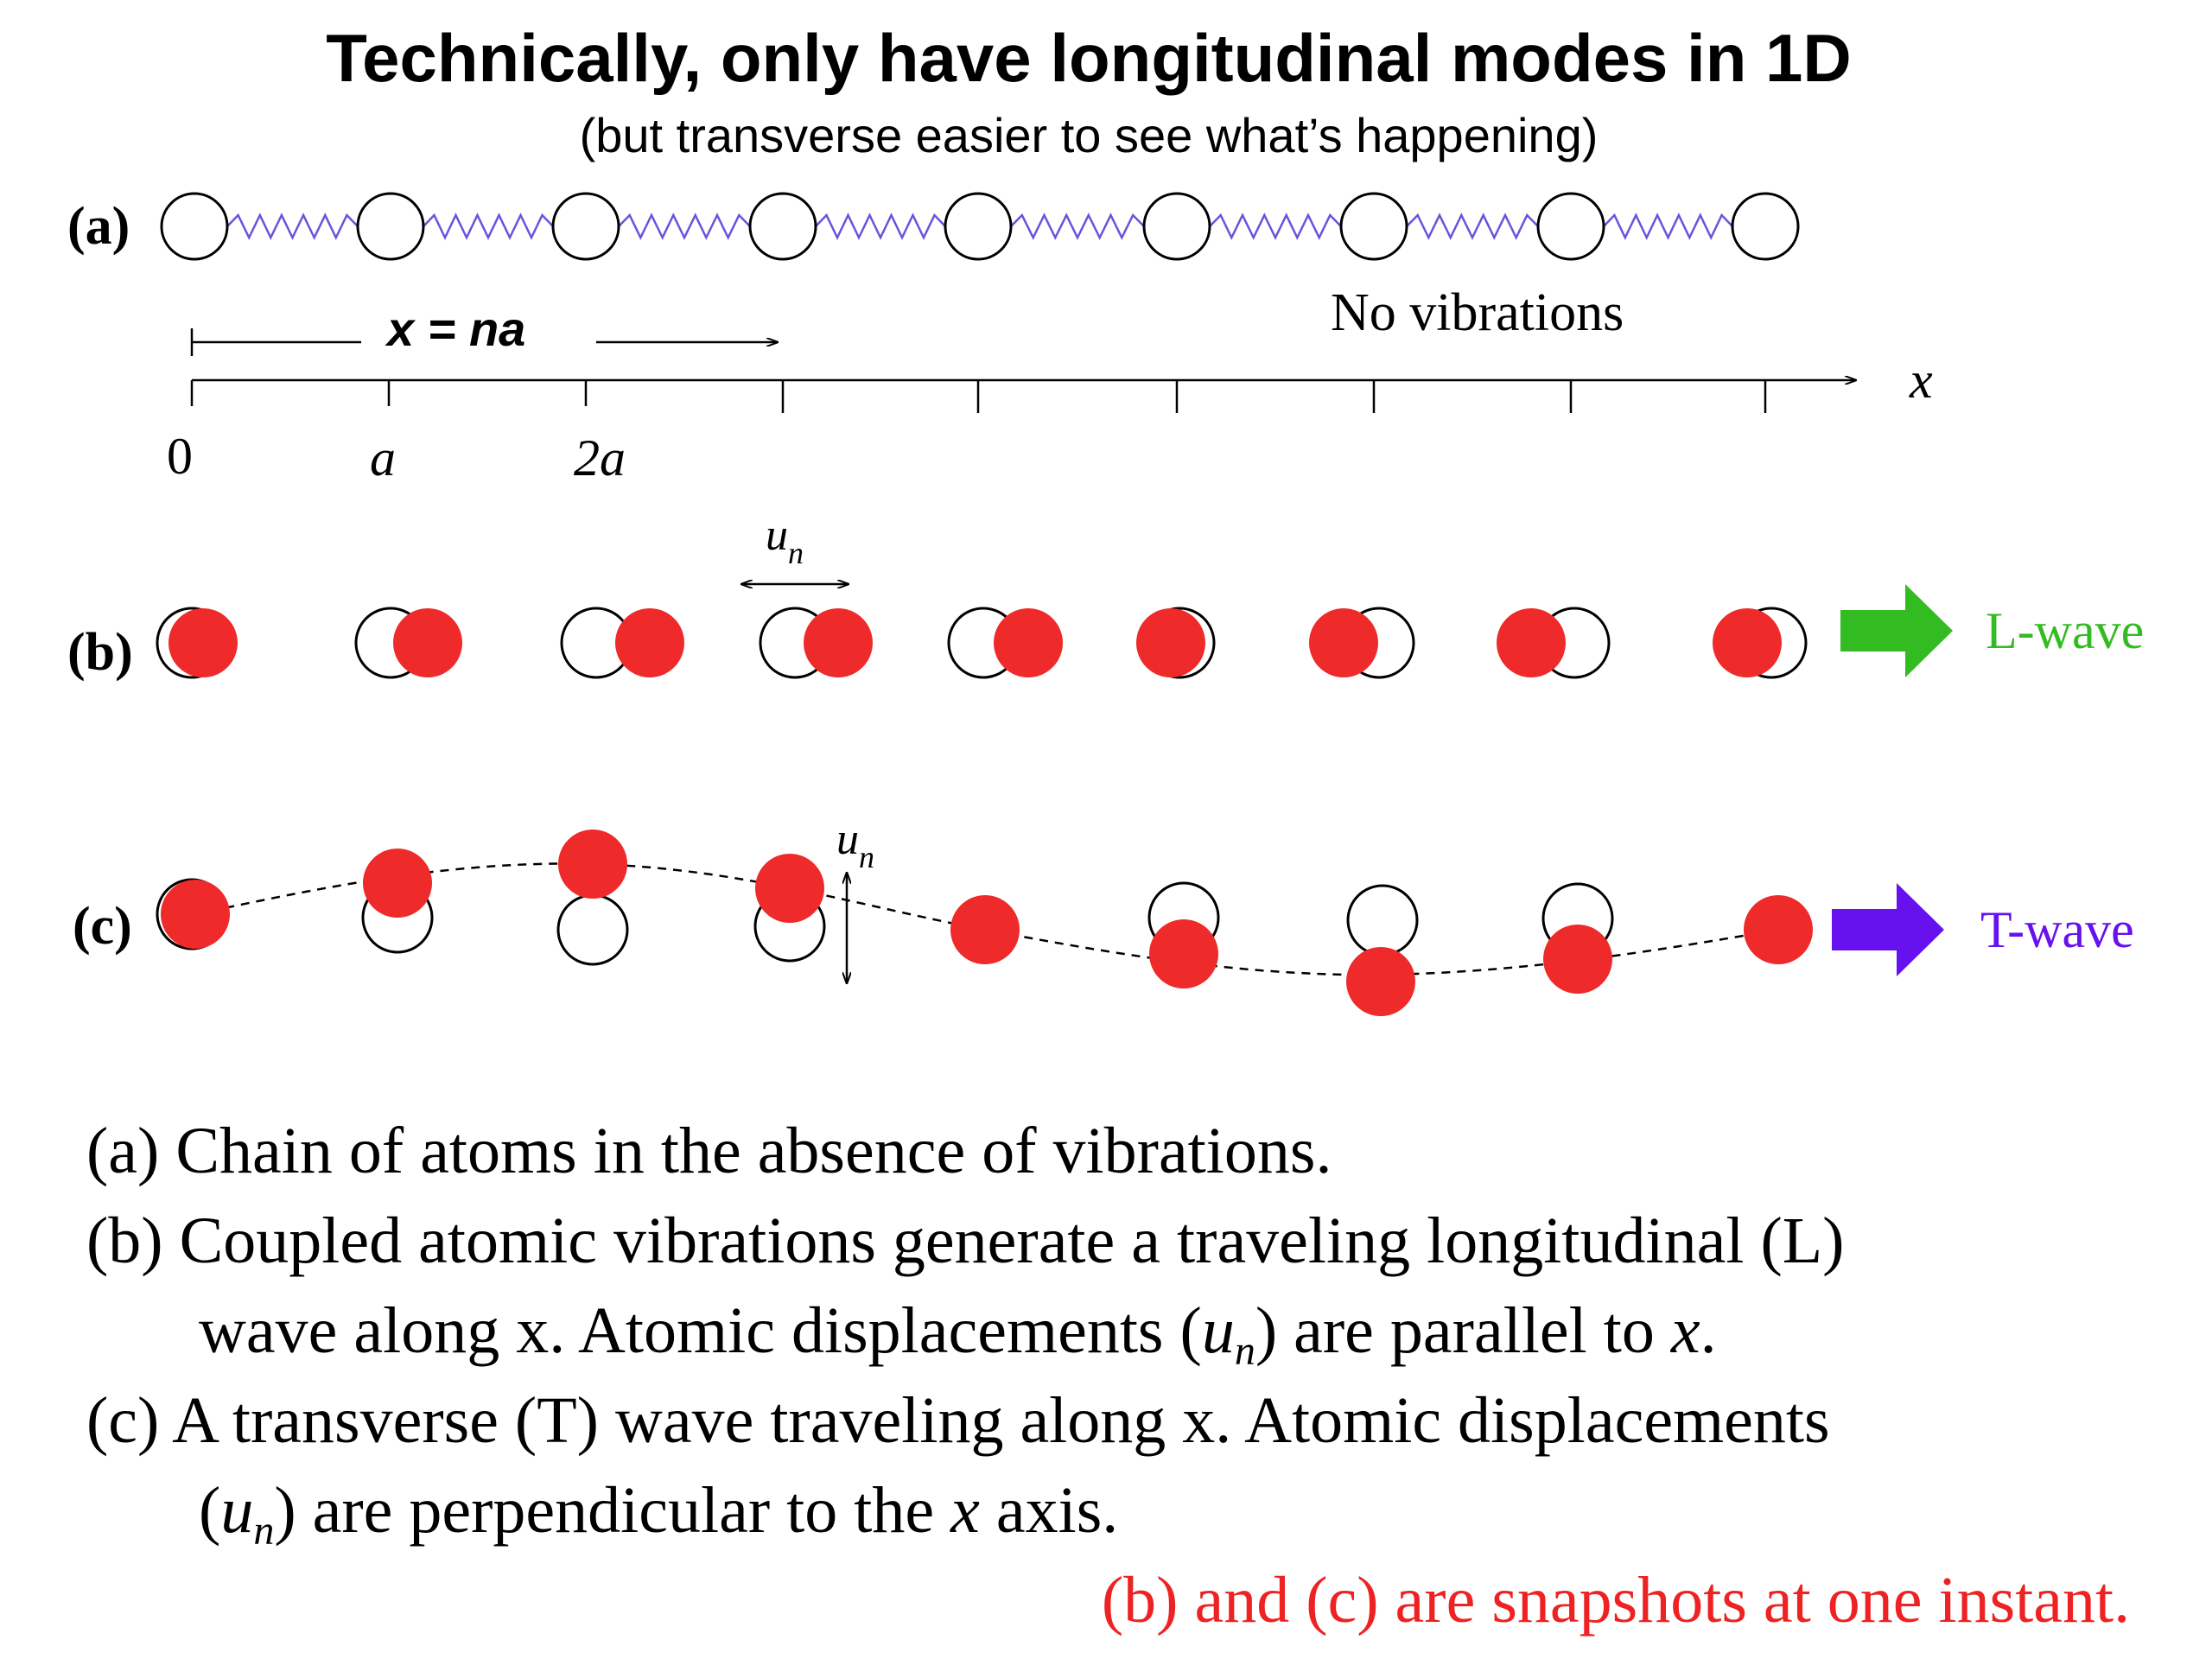  What do you see at coordinates (785, 540) in the screenshot?
I see `b-displacement-label: un` at bounding box center [785, 540].